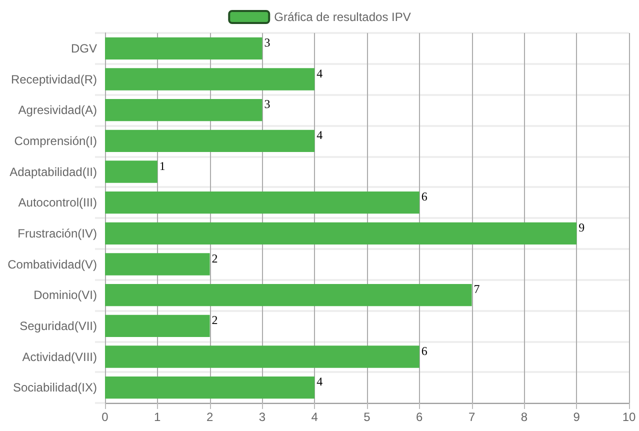  Describe the element at coordinates (57, 233) in the screenshot. I see `y-tick-label: Frustración(IV)` at that location.